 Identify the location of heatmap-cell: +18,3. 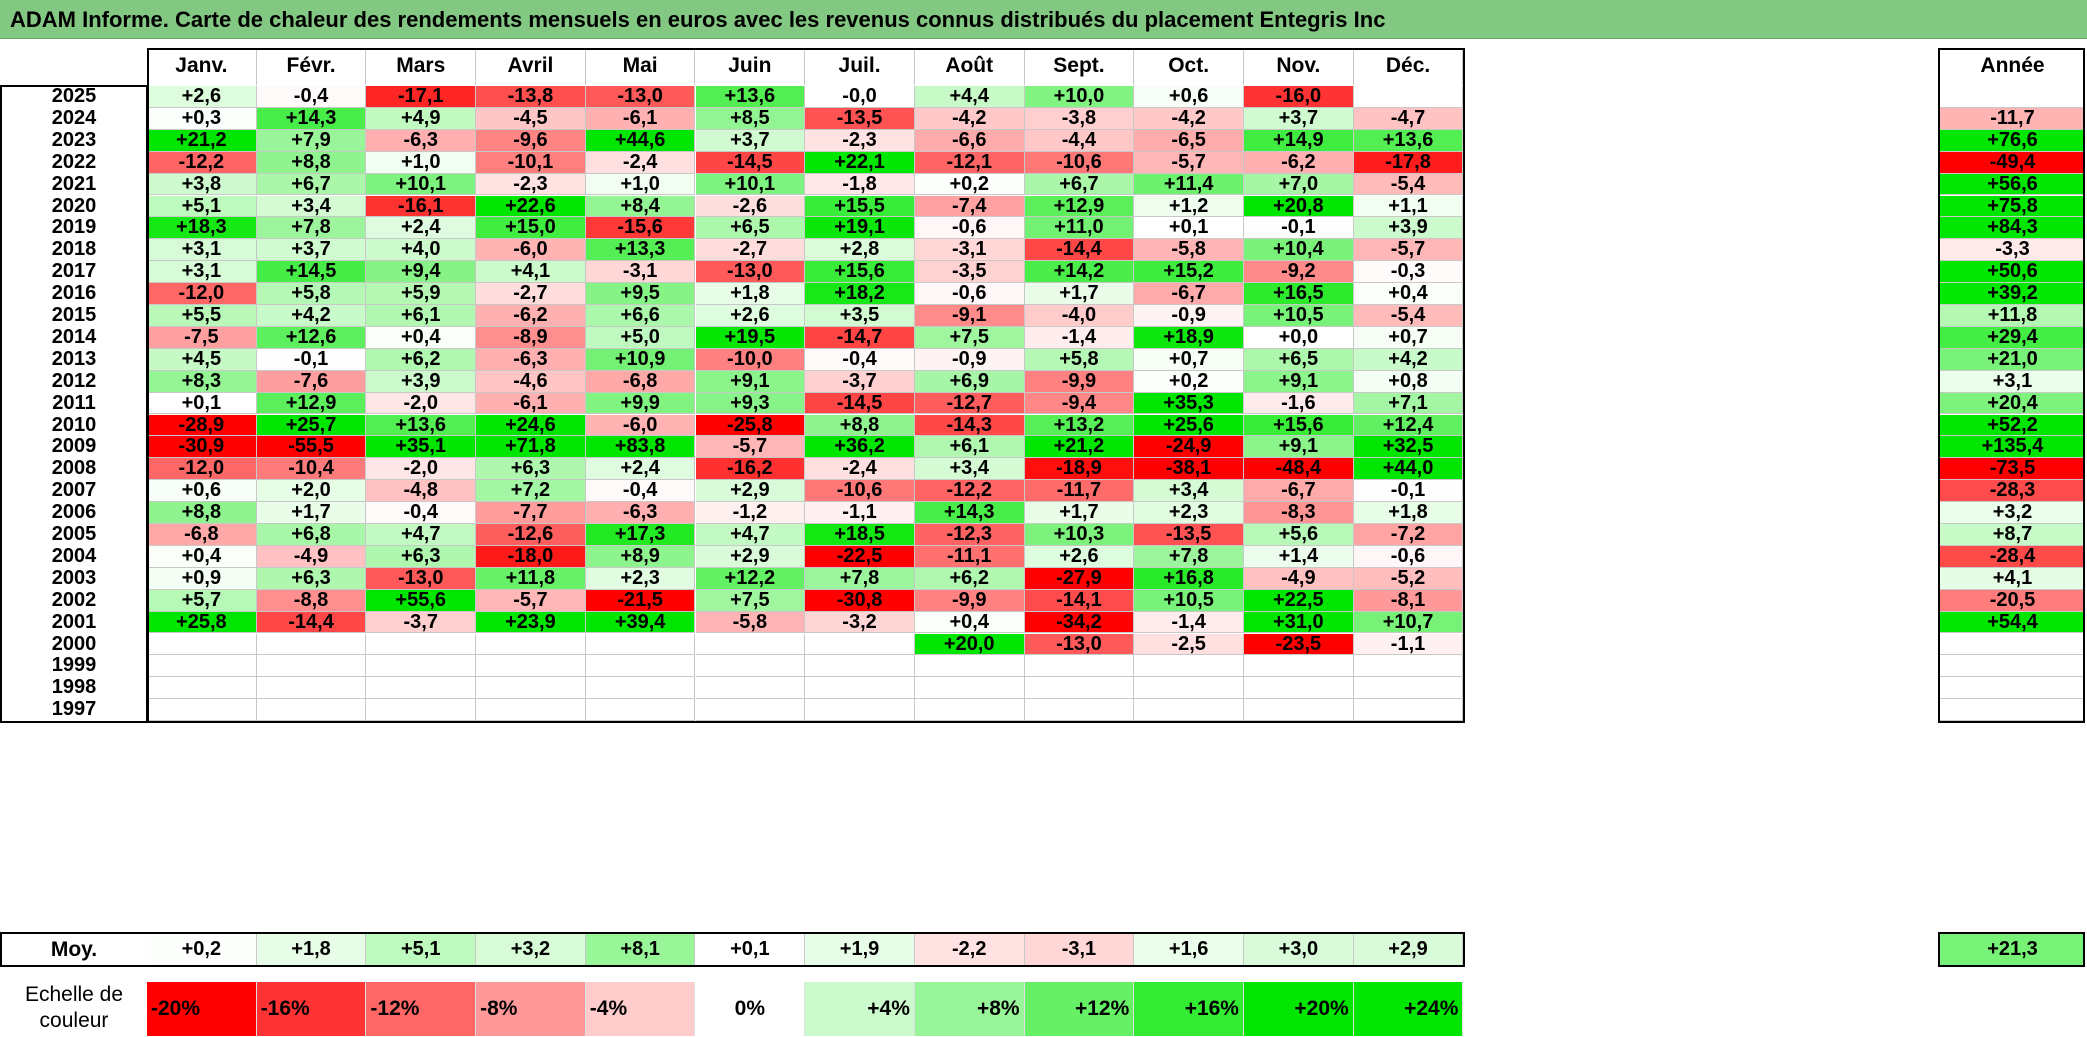
(202, 228).